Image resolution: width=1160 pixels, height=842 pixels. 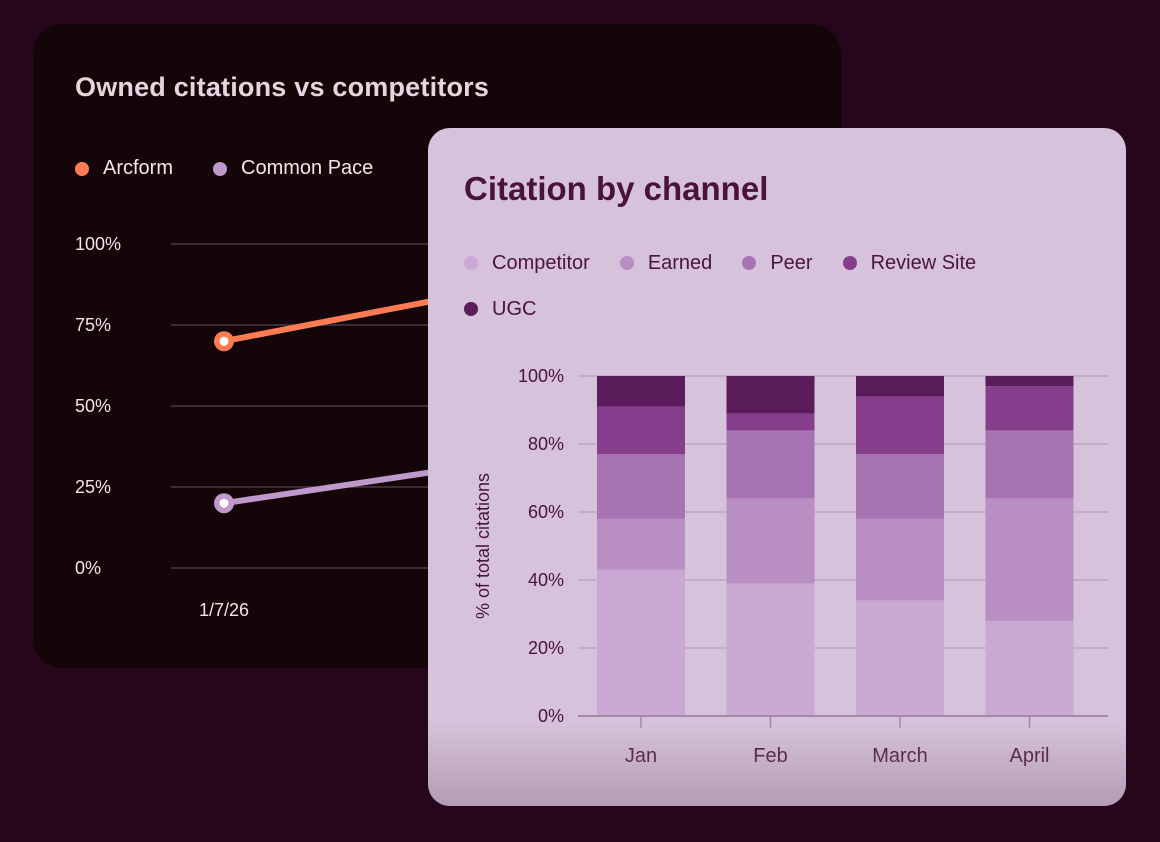 What do you see at coordinates (220, 168) in the screenshot?
I see `common-pace-legend-dot` at bounding box center [220, 168].